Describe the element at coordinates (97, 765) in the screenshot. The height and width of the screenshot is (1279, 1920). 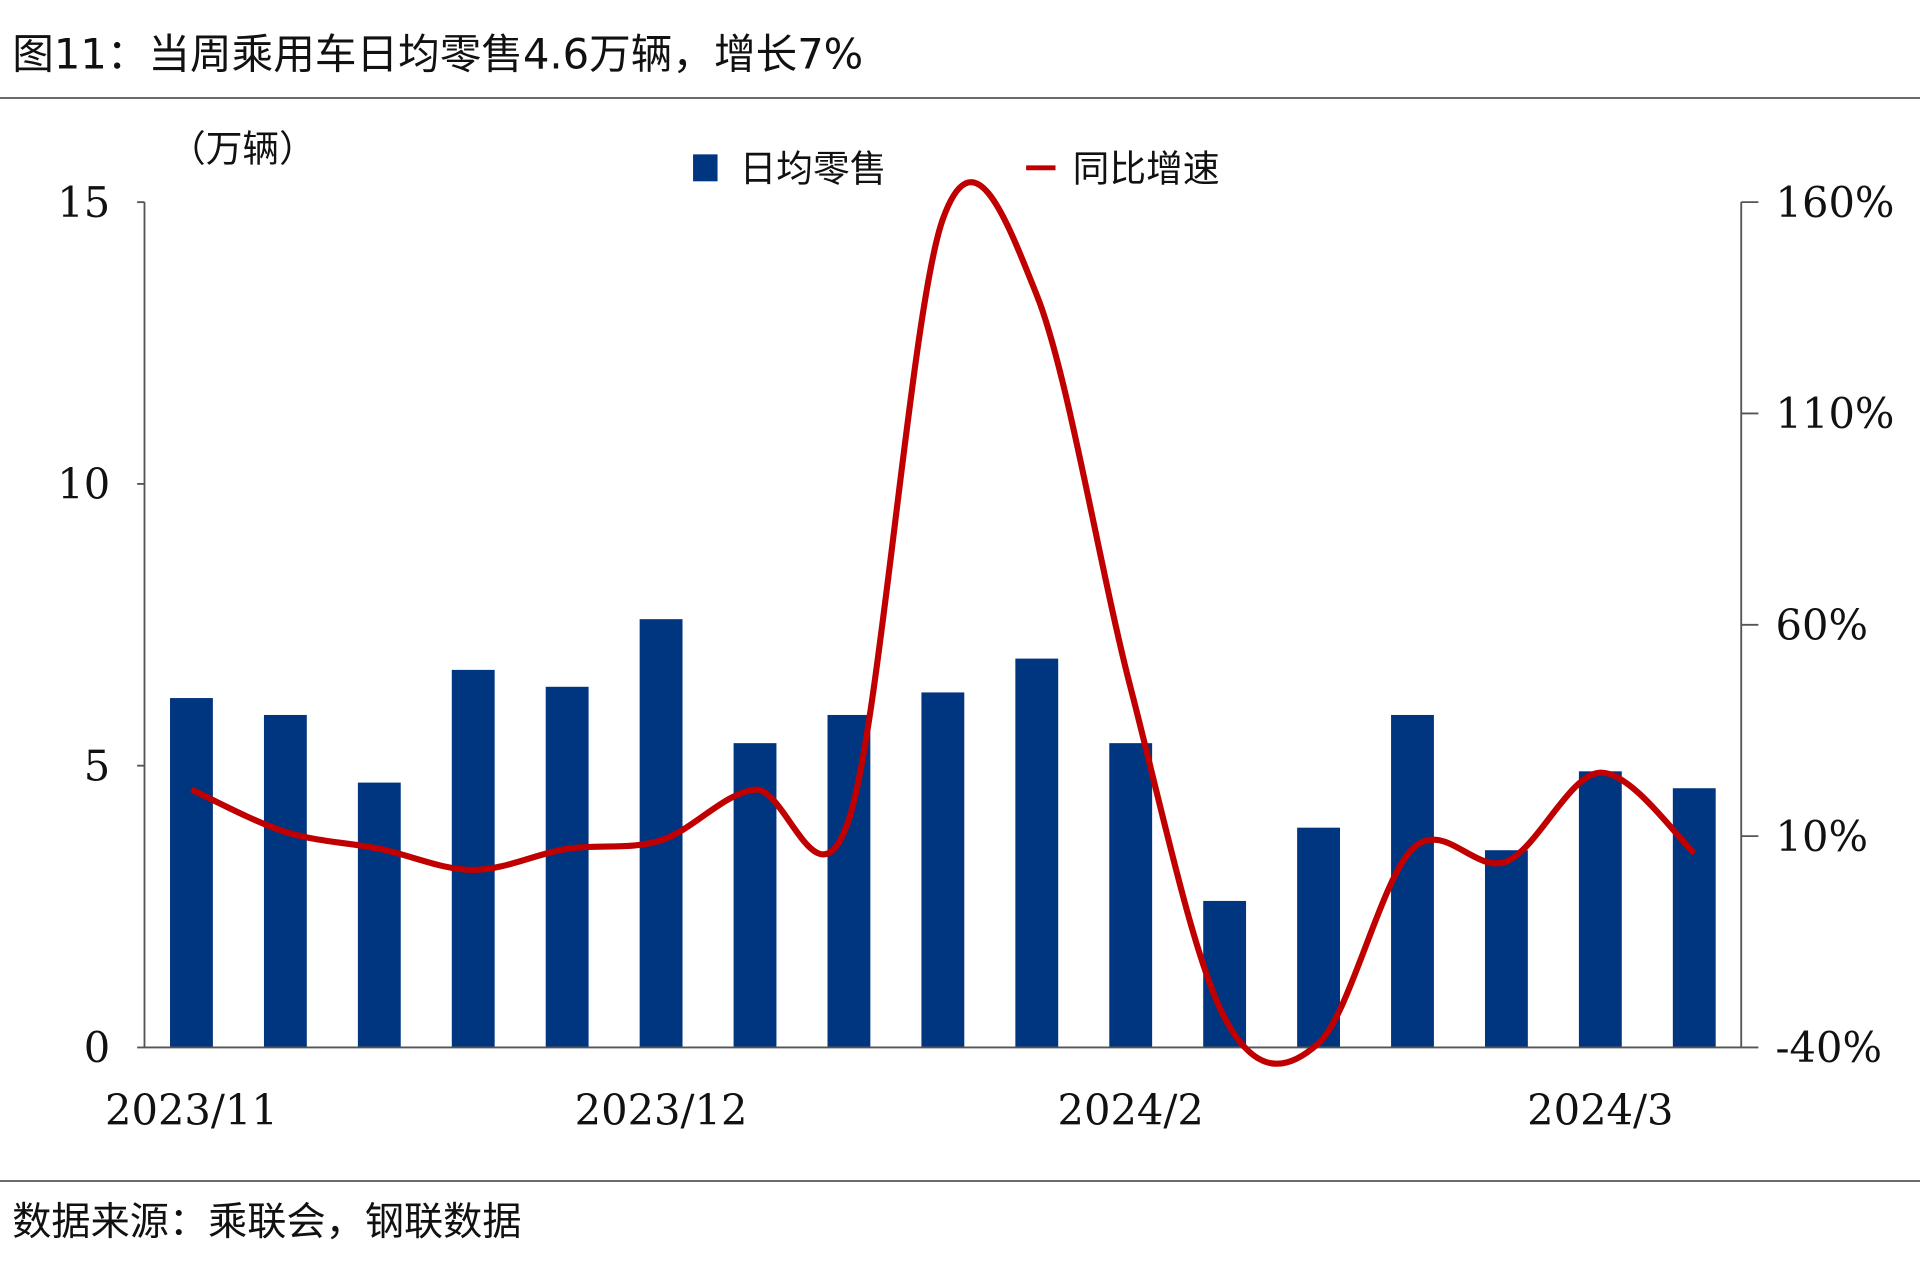
I see `left-tick-label: 5` at that location.